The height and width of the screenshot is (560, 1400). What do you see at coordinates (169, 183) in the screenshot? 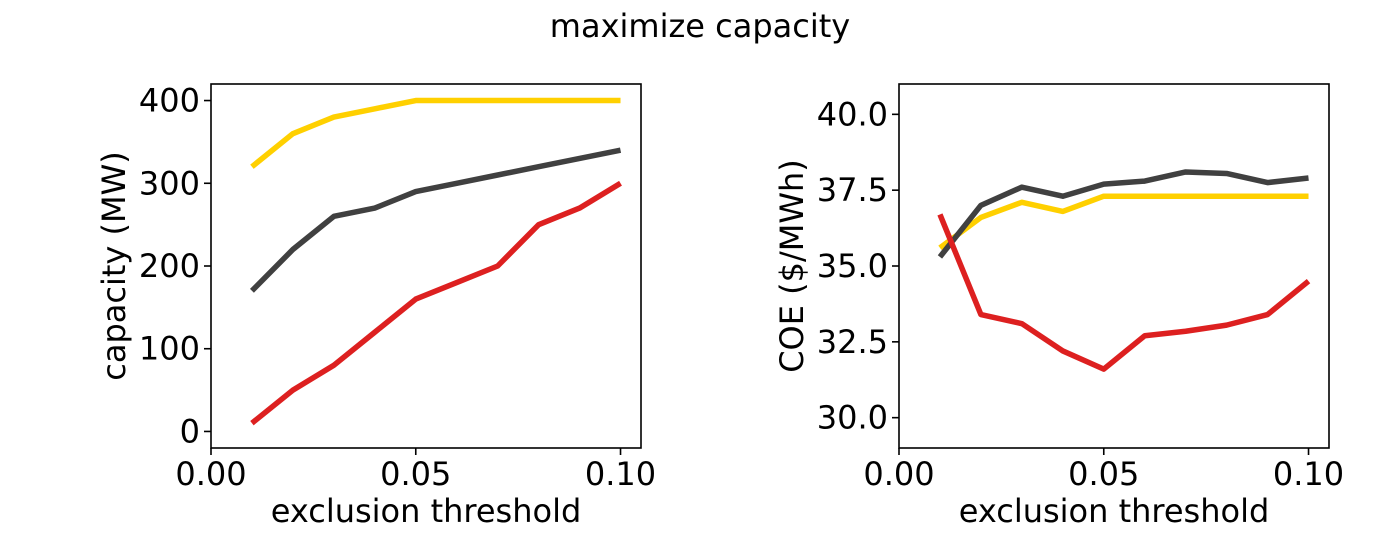
I see `y-tick-label: 300` at bounding box center [169, 183].